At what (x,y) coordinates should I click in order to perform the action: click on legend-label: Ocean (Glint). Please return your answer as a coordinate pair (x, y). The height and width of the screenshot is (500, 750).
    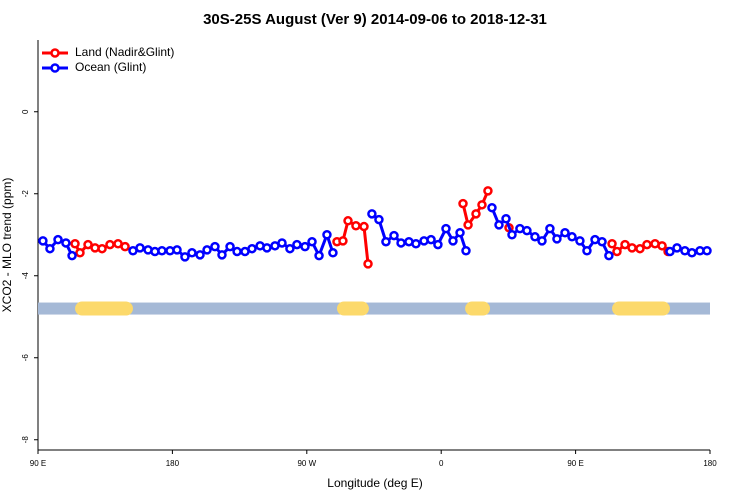
    Looking at the image, I should click on (110, 67).